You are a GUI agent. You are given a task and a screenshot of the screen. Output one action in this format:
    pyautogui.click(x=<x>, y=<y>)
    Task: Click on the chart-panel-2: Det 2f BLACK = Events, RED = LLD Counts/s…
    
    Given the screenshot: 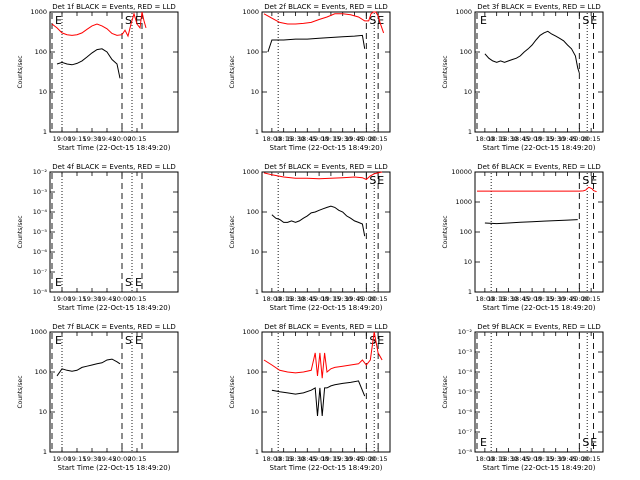 What is the action you would take?
    pyautogui.click(x=310, y=77)
    